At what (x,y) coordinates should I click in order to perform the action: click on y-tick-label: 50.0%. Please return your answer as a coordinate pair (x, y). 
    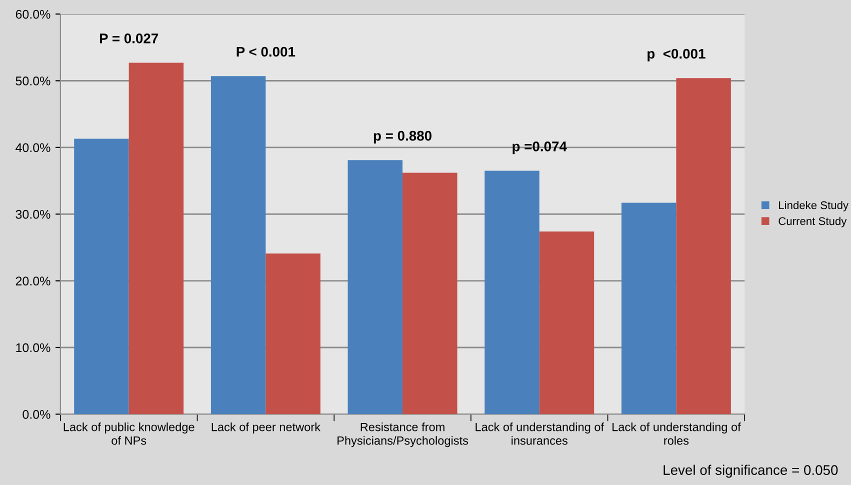
    Looking at the image, I should click on (33, 81).